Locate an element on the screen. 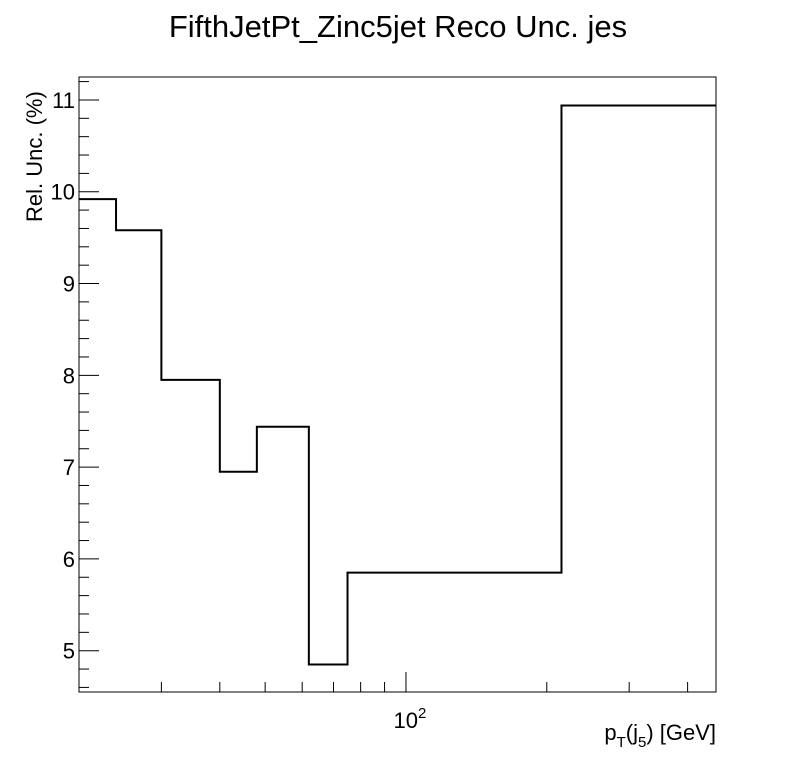 The height and width of the screenshot is (772, 796). y-tick-label: 6 is located at coordinates (69, 559).